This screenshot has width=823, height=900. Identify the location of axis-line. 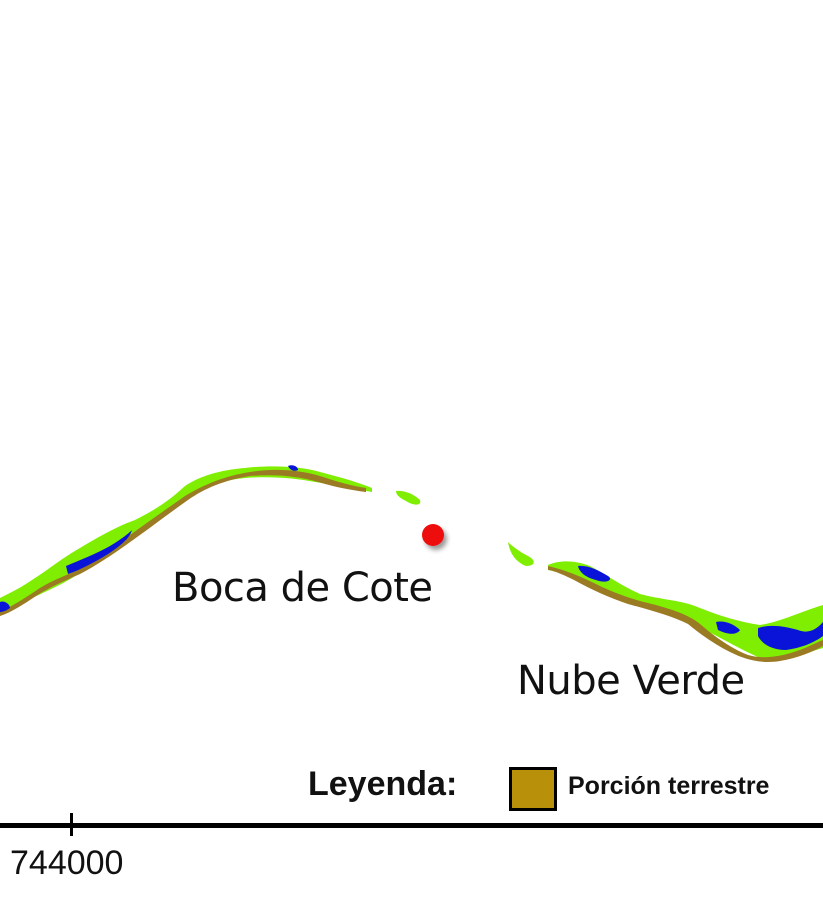
(411, 825).